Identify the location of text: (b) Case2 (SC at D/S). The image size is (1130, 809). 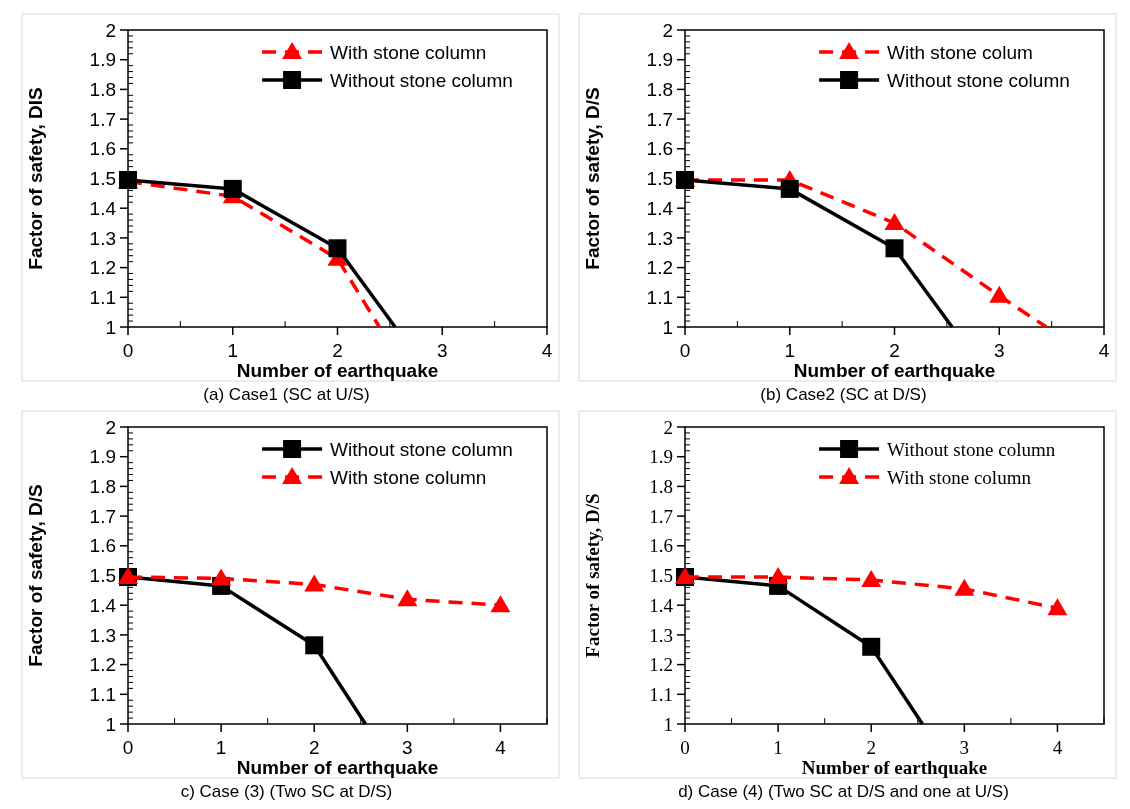
(843, 394).